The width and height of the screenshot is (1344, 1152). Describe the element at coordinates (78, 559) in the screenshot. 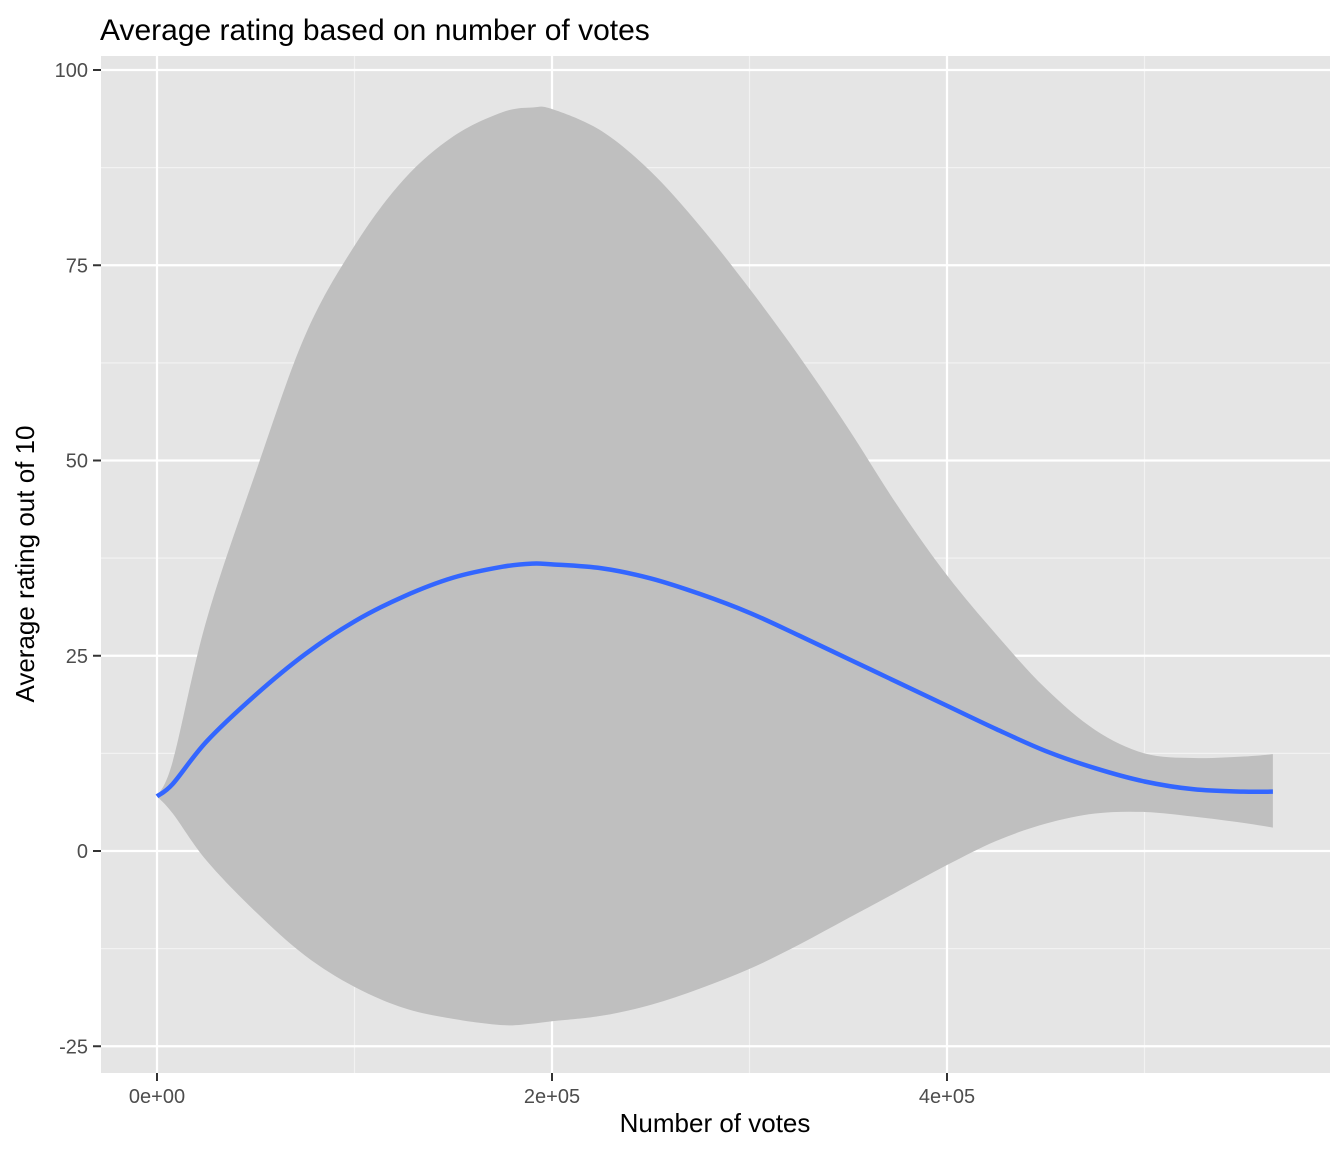

I see `y-axis: -25 0 25 50 75 100` at that location.